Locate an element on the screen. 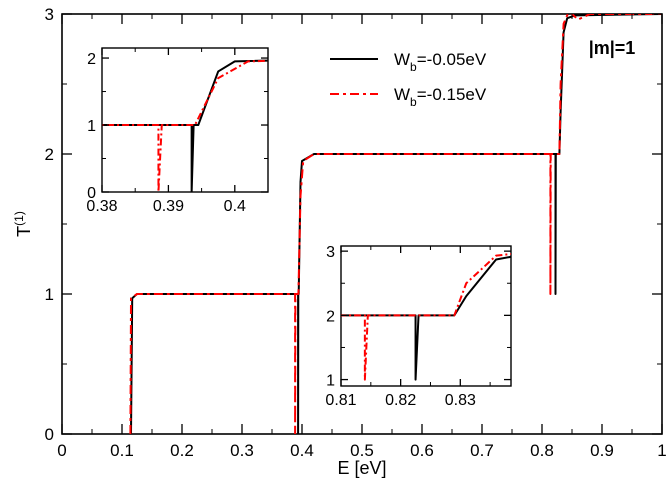 The image size is (670, 492). inset-1-series is located at coordinates (185, 125).